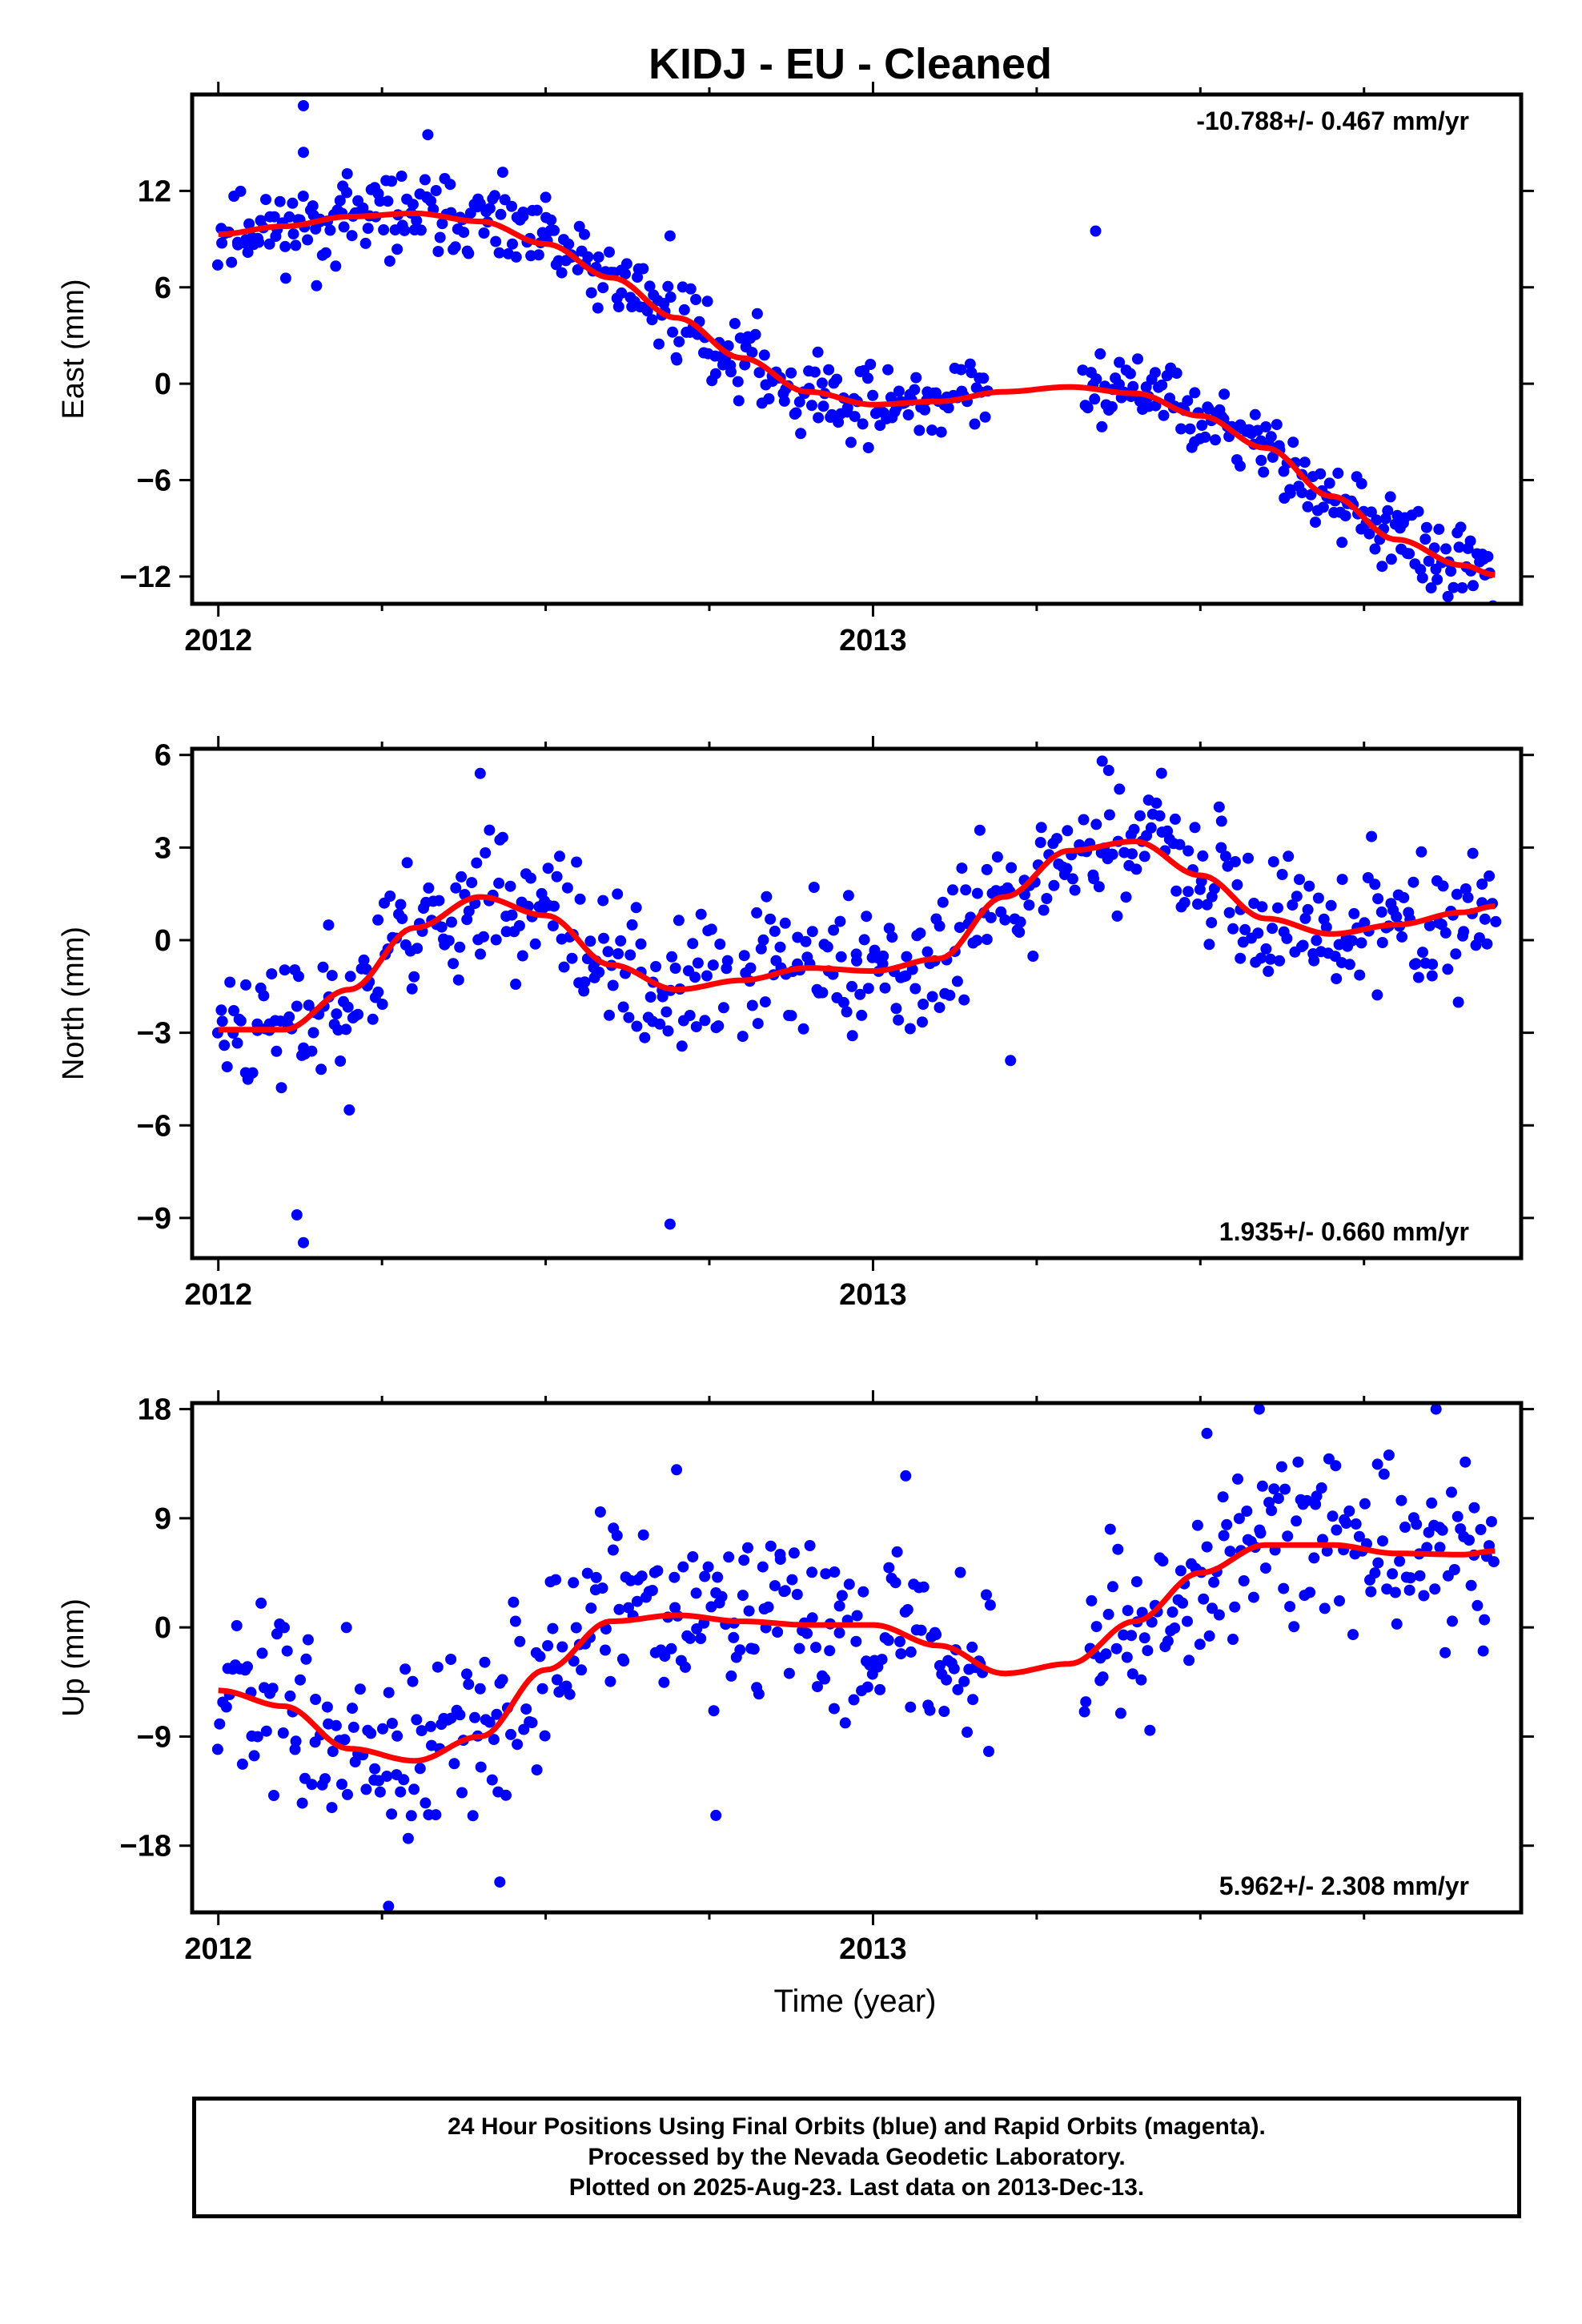 The image size is (1582, 2324). I want to click on y-tick-label: −3, so click(154, 1034).